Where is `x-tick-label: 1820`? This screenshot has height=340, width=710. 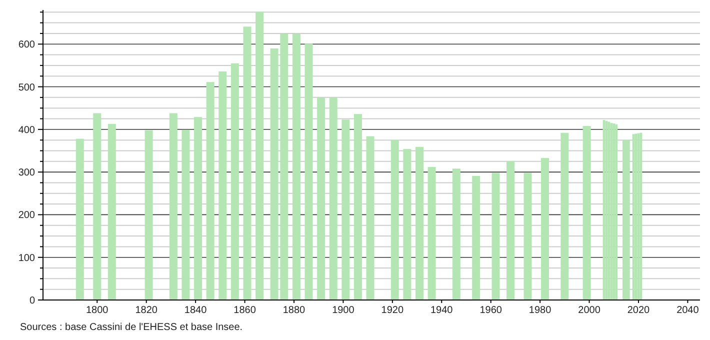 x-tick-label: 1820 is located at coordinates (146, 310).